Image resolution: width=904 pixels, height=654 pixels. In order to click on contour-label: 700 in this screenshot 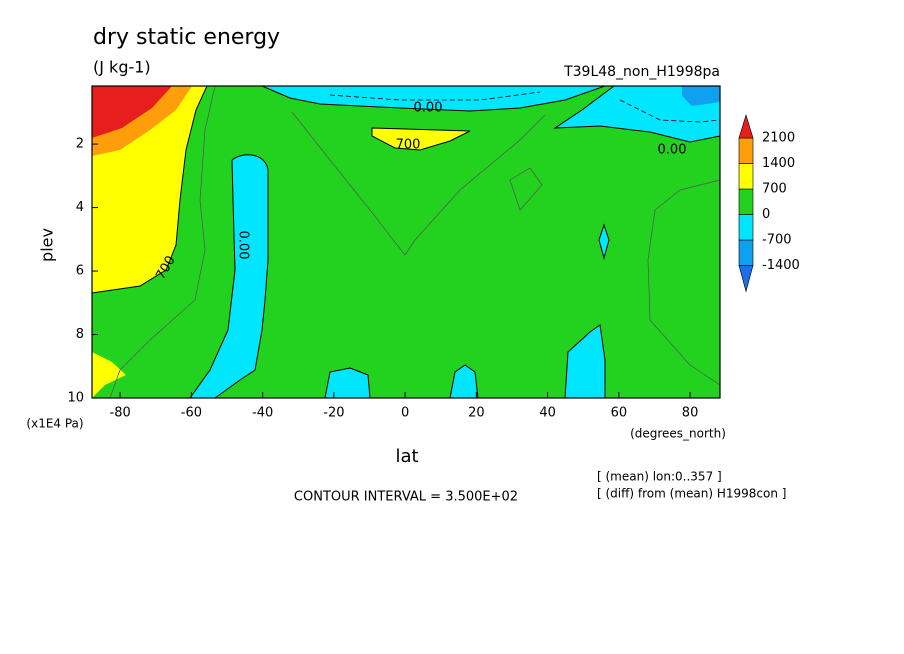, I will do `click(408, 145)`.